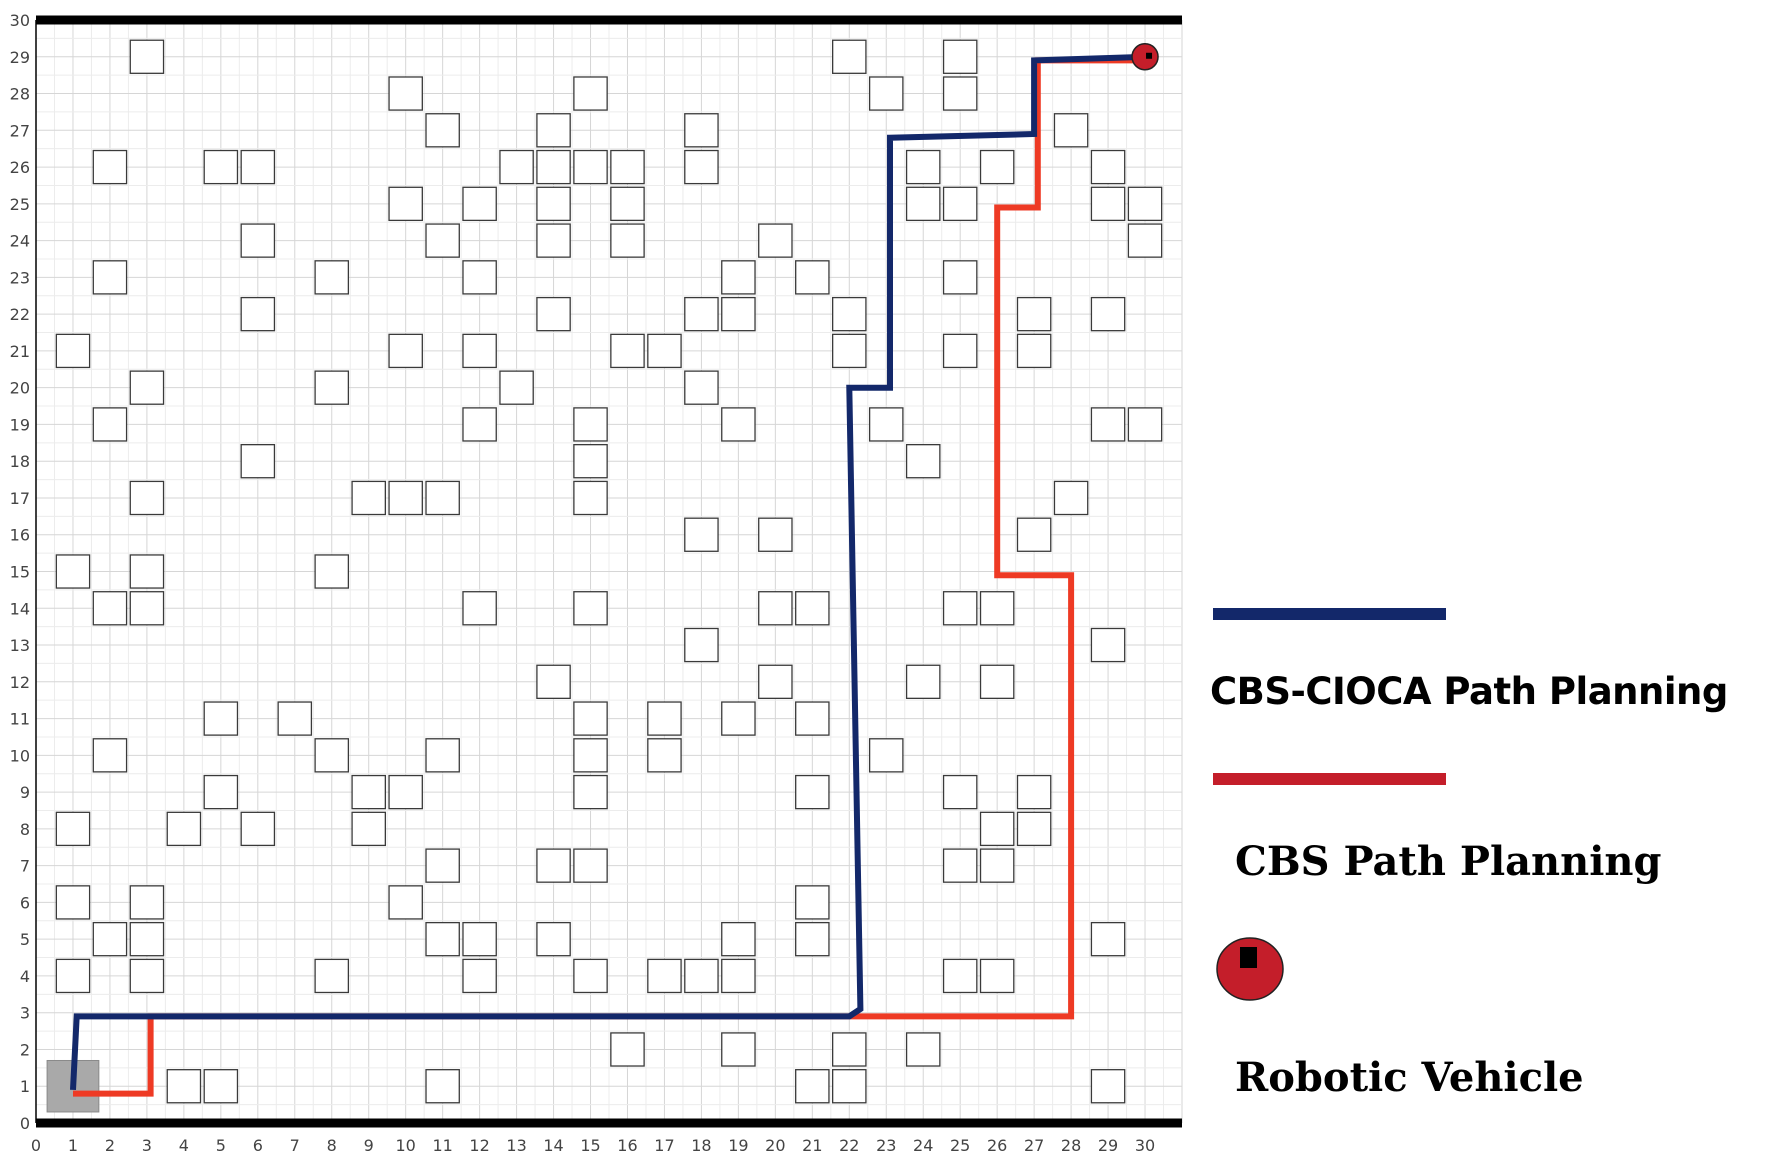 The height and width of the screenshot is (1161, 1770). Describe the element at coordinates (221, 1145) in the screenshot. I see `x-tick-label: 5` at that location.